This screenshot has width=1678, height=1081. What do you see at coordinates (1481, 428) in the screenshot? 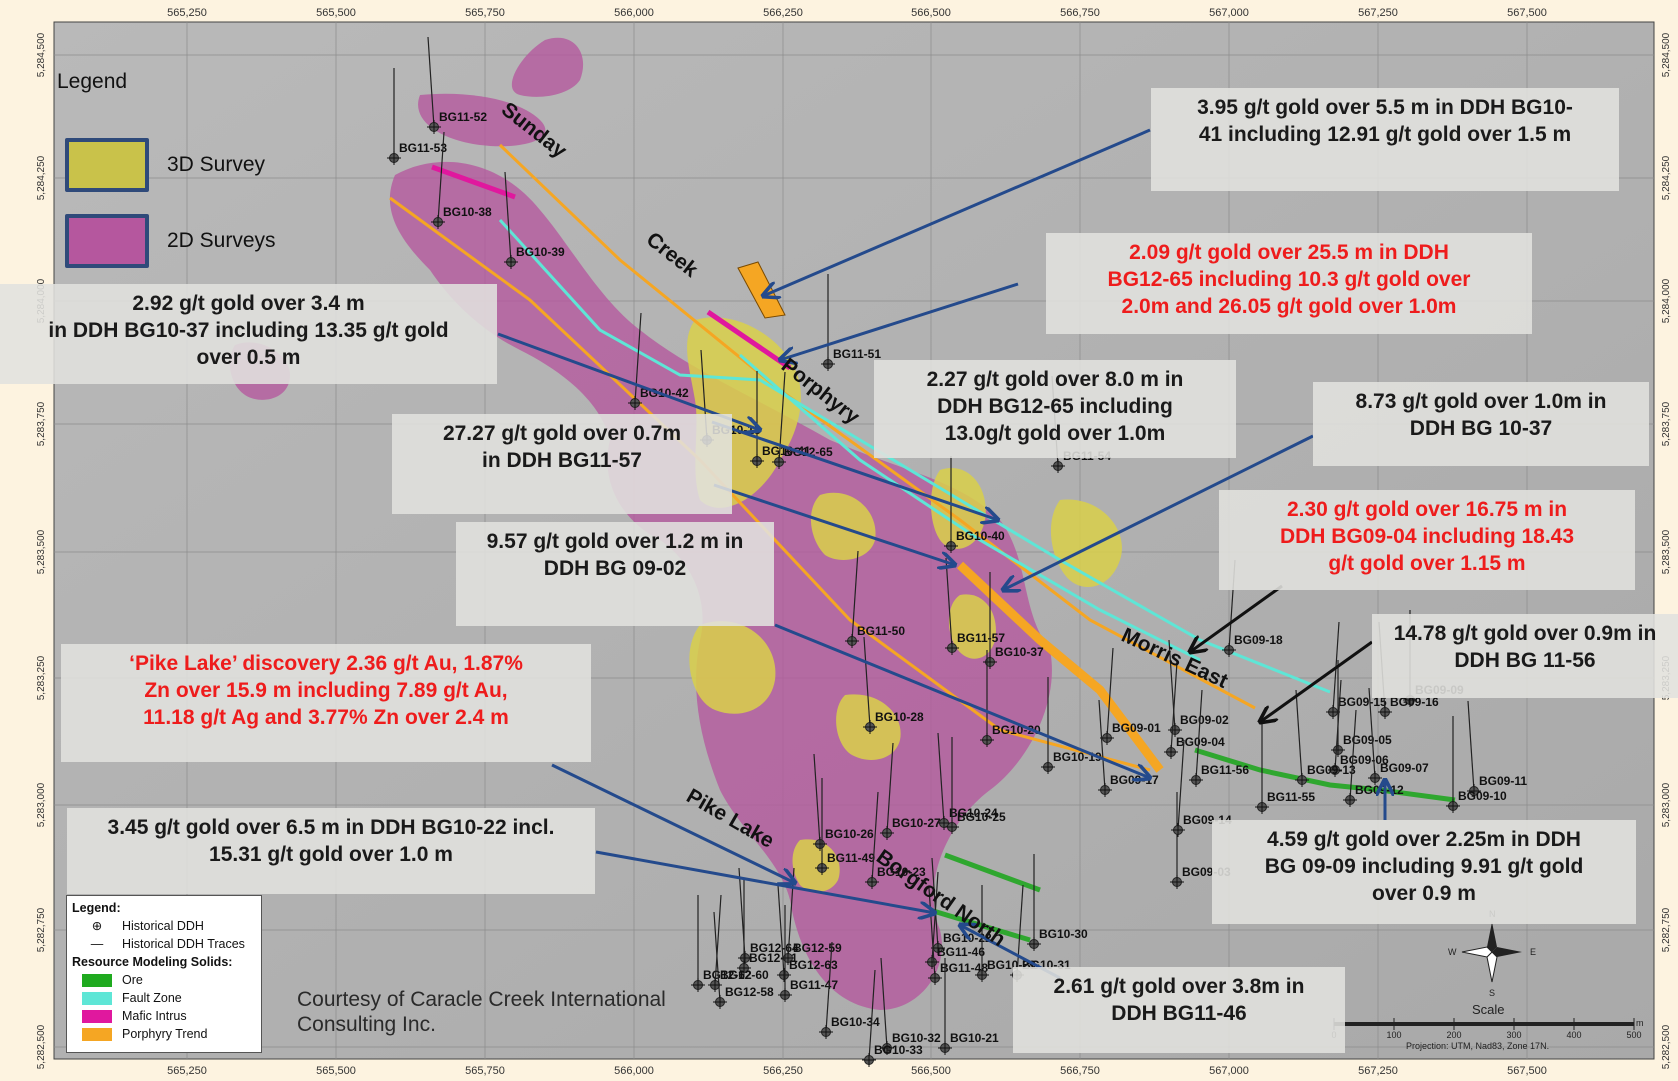
I see `callout-line: DDH BG 10-37` at bounding box center [1481, 428].